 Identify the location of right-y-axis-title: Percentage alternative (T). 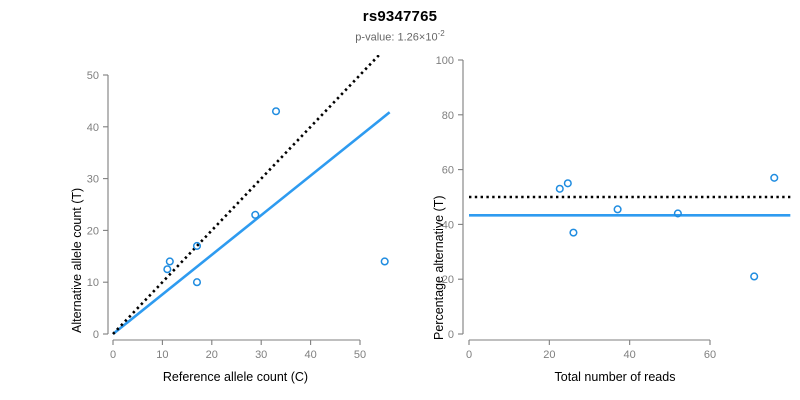
(439, 267).